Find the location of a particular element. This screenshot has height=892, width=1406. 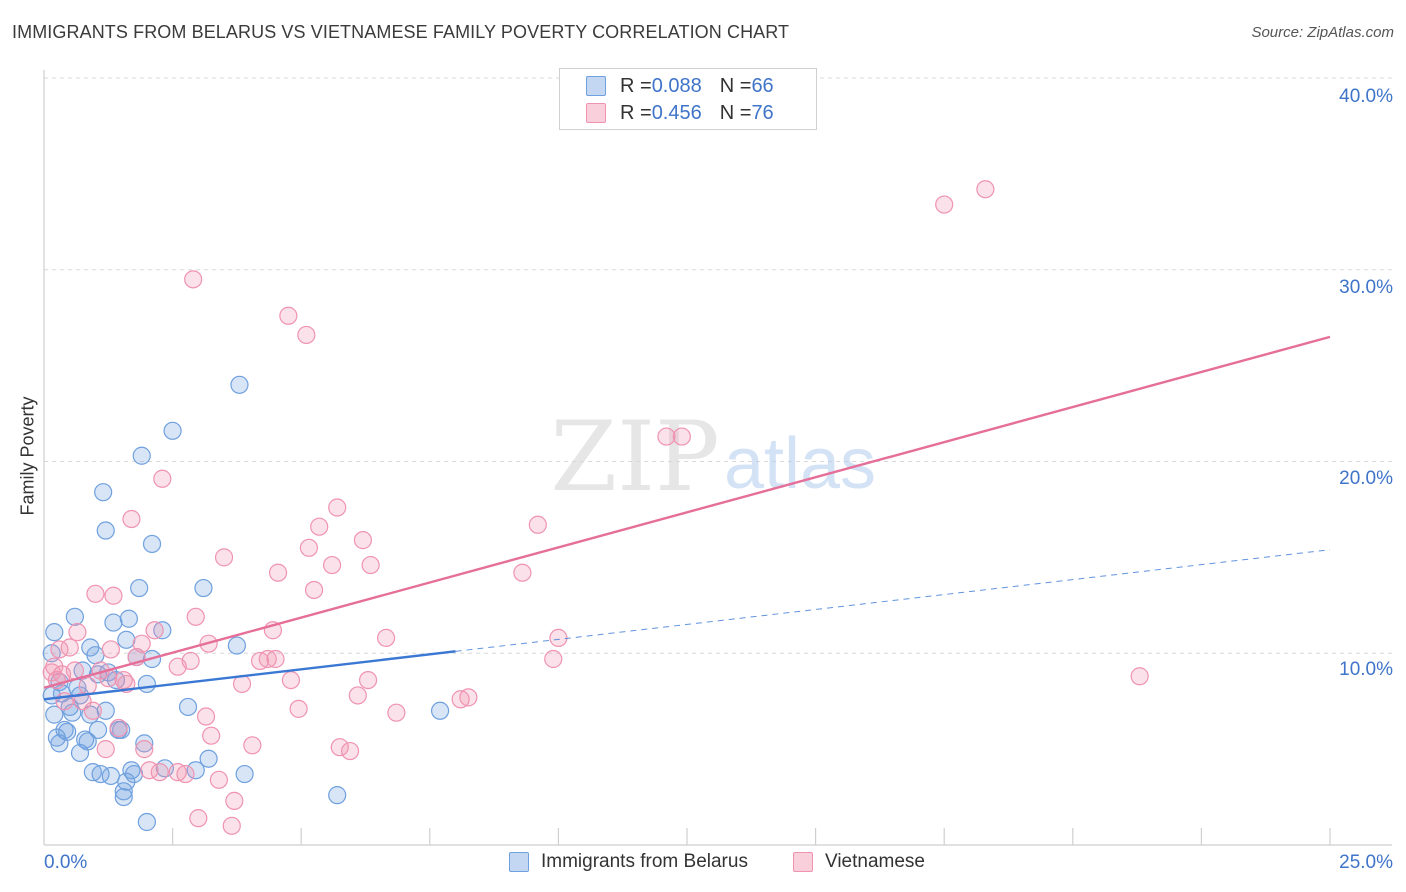

bottom-vietnamese-label: Vietnamese is located at coordinates (875, 861).